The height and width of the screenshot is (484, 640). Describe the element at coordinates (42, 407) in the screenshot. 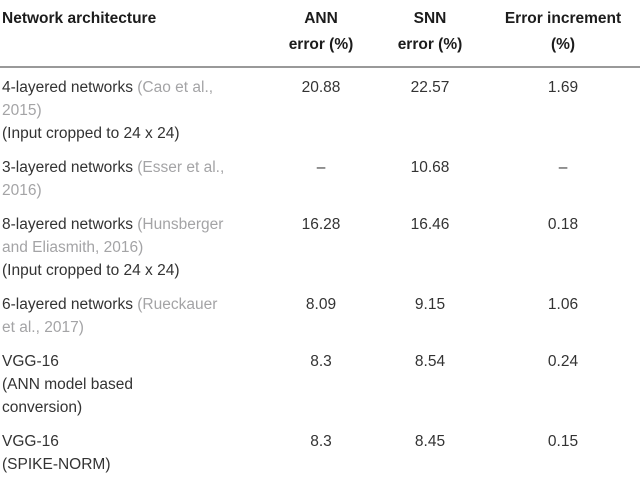

I see `architecture-text: conversion)` at that location.